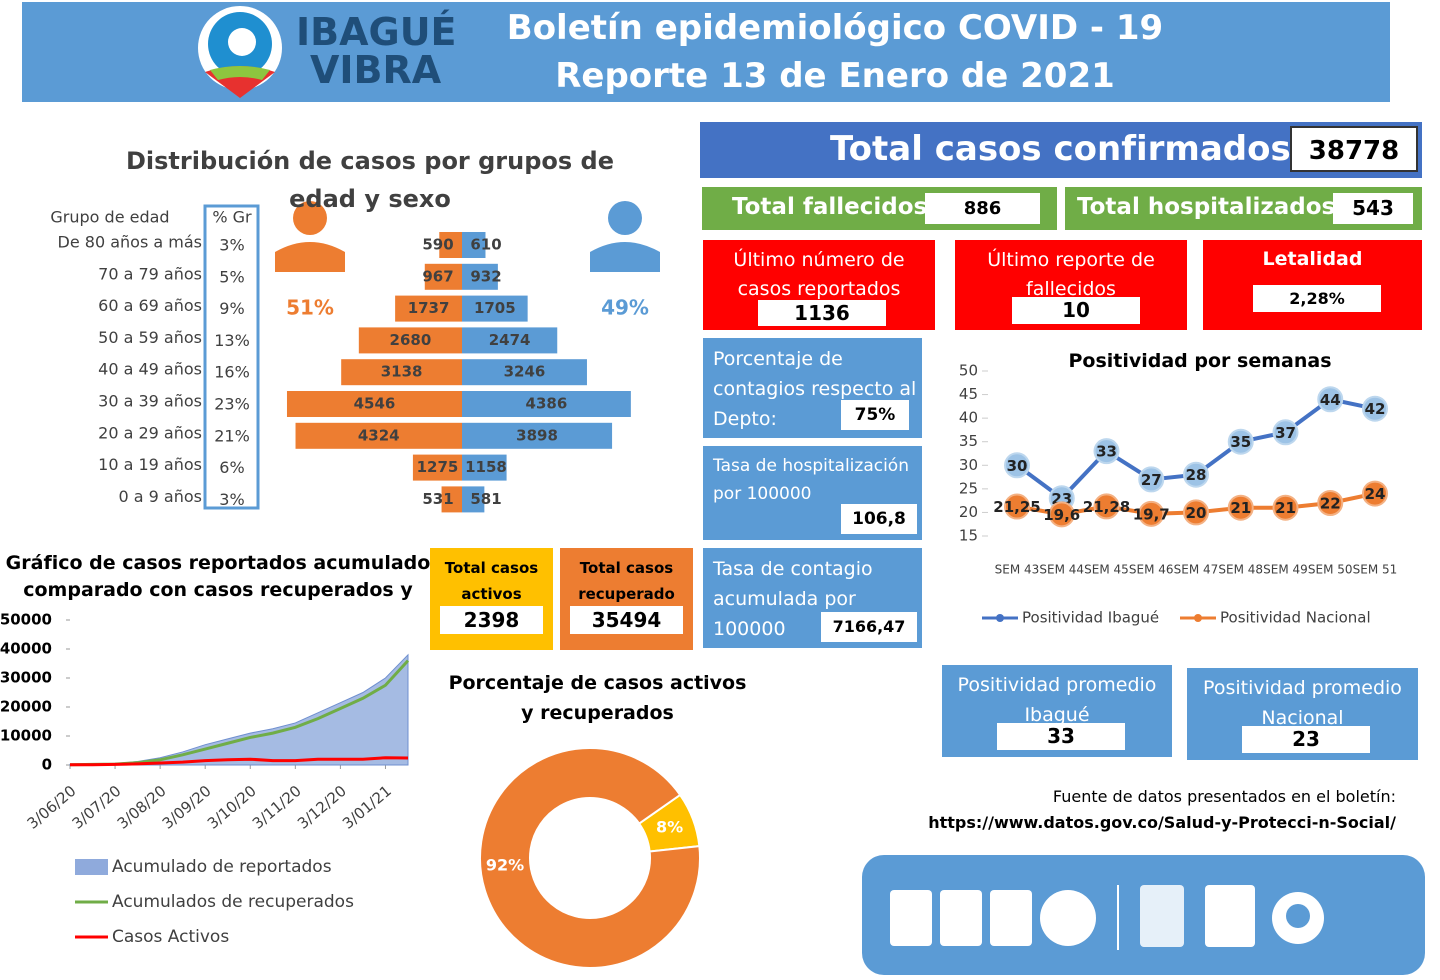 The width and height of the screenshot is (1440, 980). What do you see at coordinates (1375, 409) in the screenshot?
I see `point-label: 42` at bounding box center [1375, 409].